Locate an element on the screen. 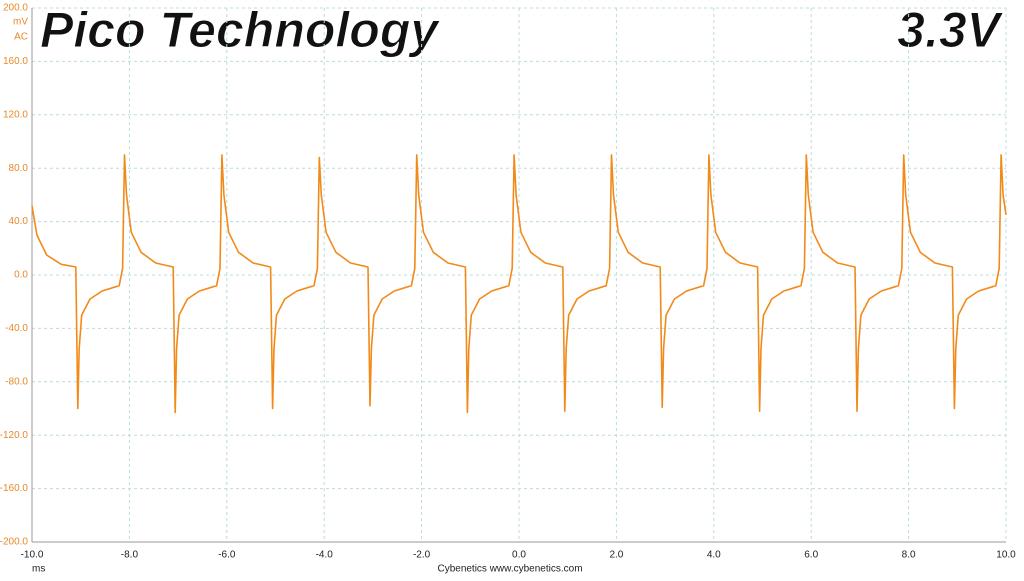 This screenshot has width=1024, height=581. y-tick-label: -120.0 is located at coordinates (14, 435).